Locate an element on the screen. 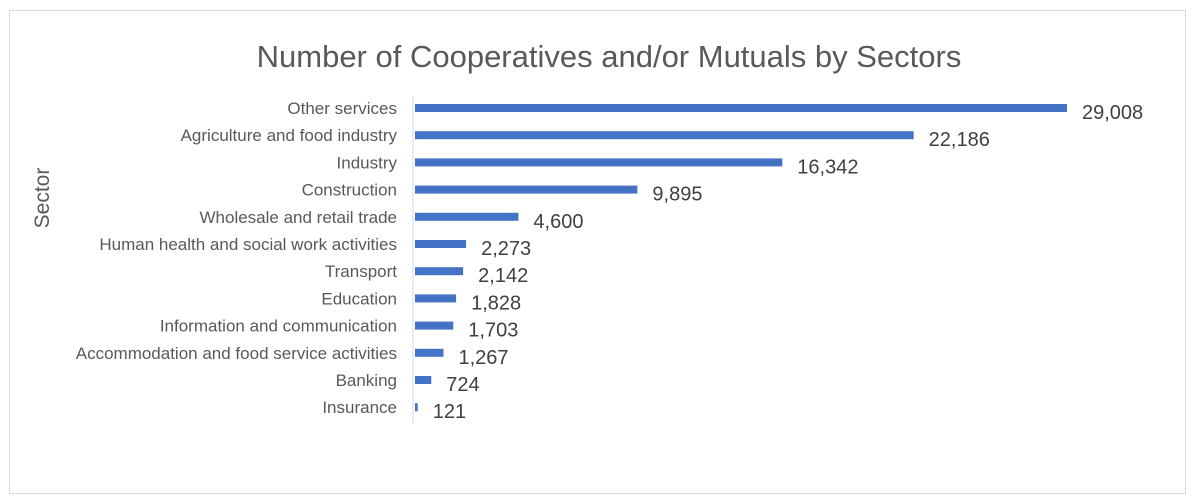 This screenshot has height=501, width=1194. y-axis-title: Sector is located at coordinates (42, 198).